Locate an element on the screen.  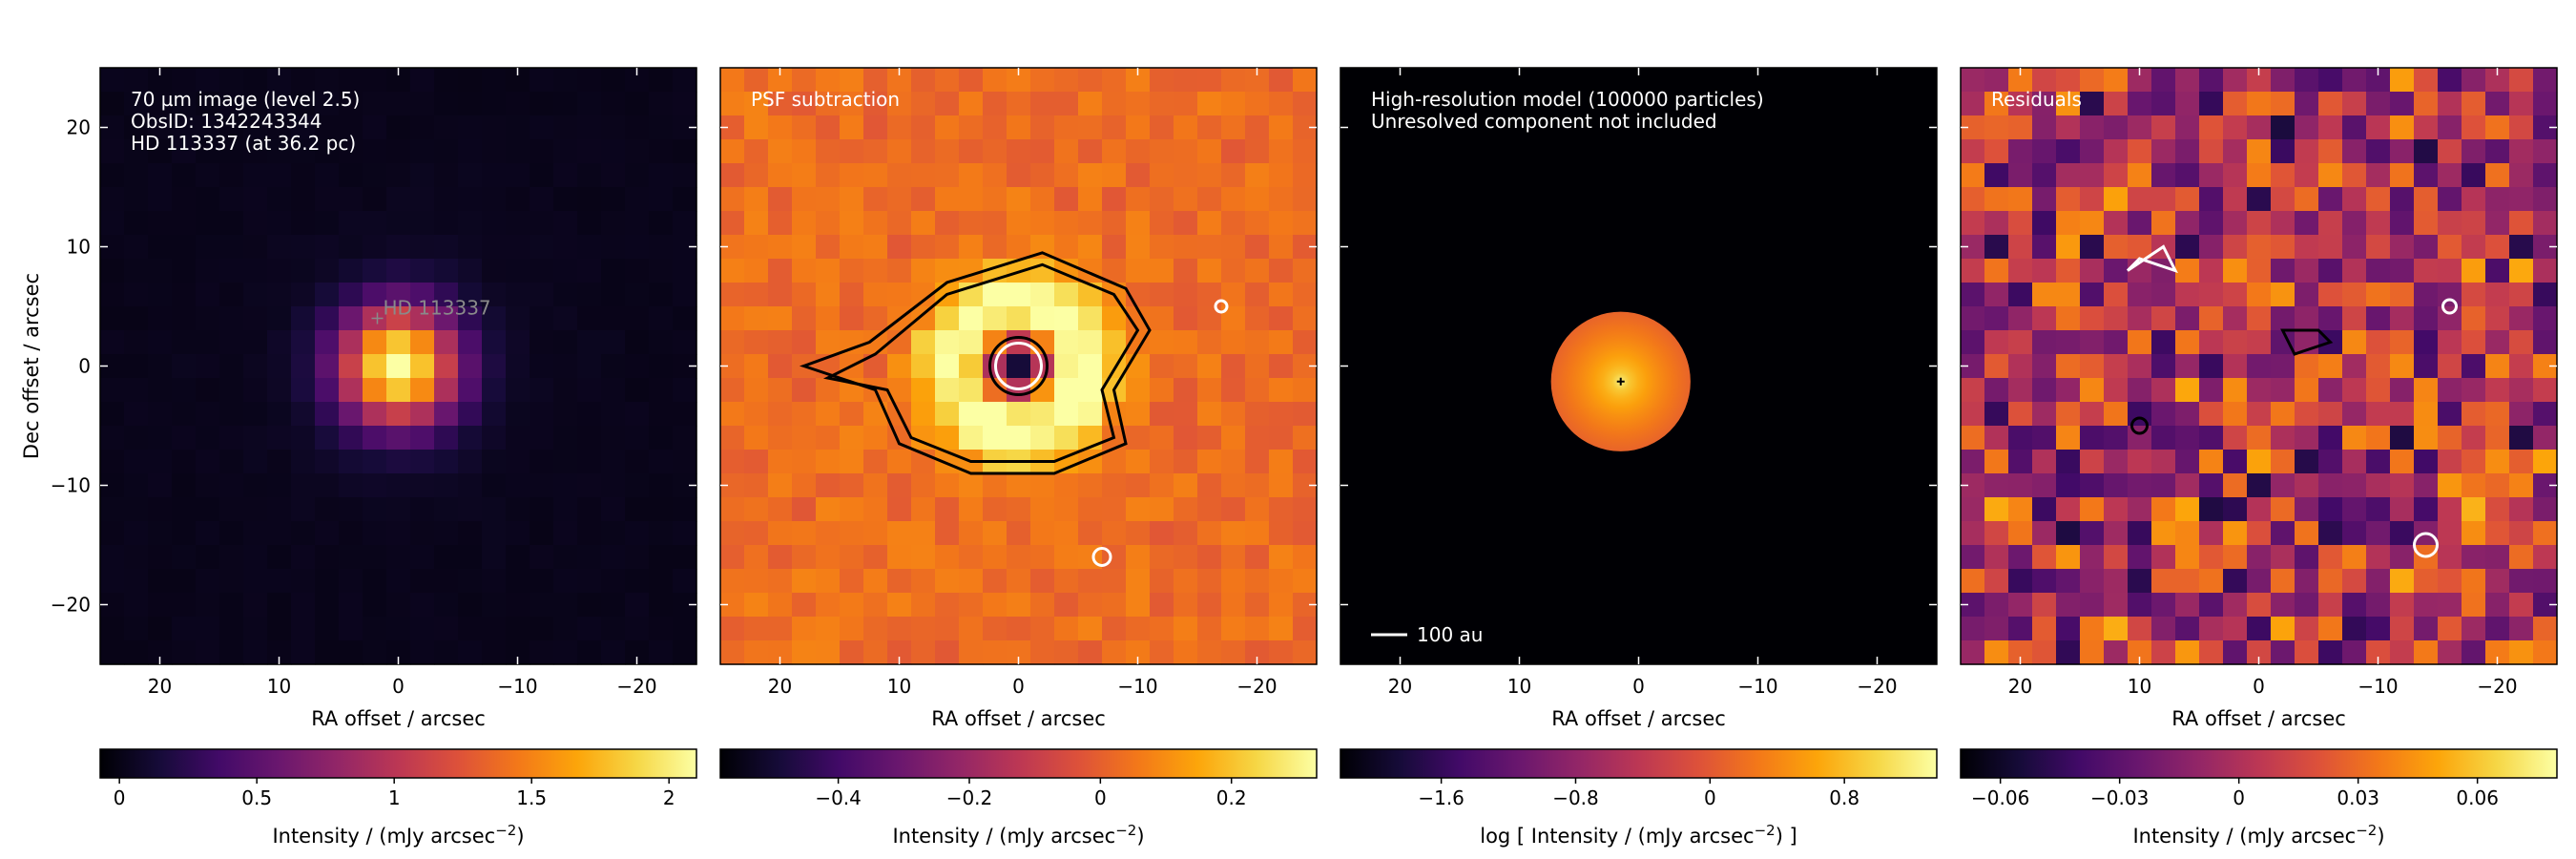
colorbar-tick-label: 0.8 is located at coordinates (1844, 797).